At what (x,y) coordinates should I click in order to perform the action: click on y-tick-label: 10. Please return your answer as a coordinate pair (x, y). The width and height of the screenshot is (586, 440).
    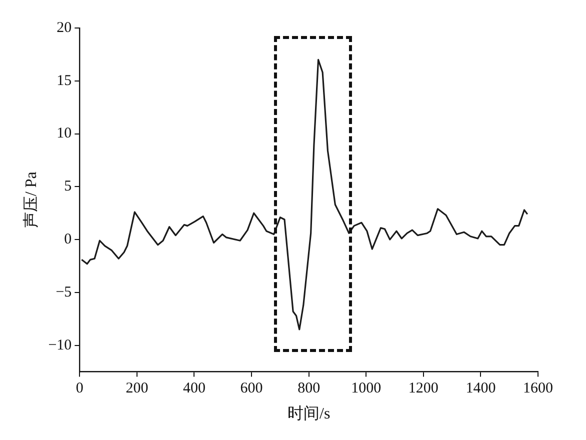
    Looking at the image, I should click on (64, 134).